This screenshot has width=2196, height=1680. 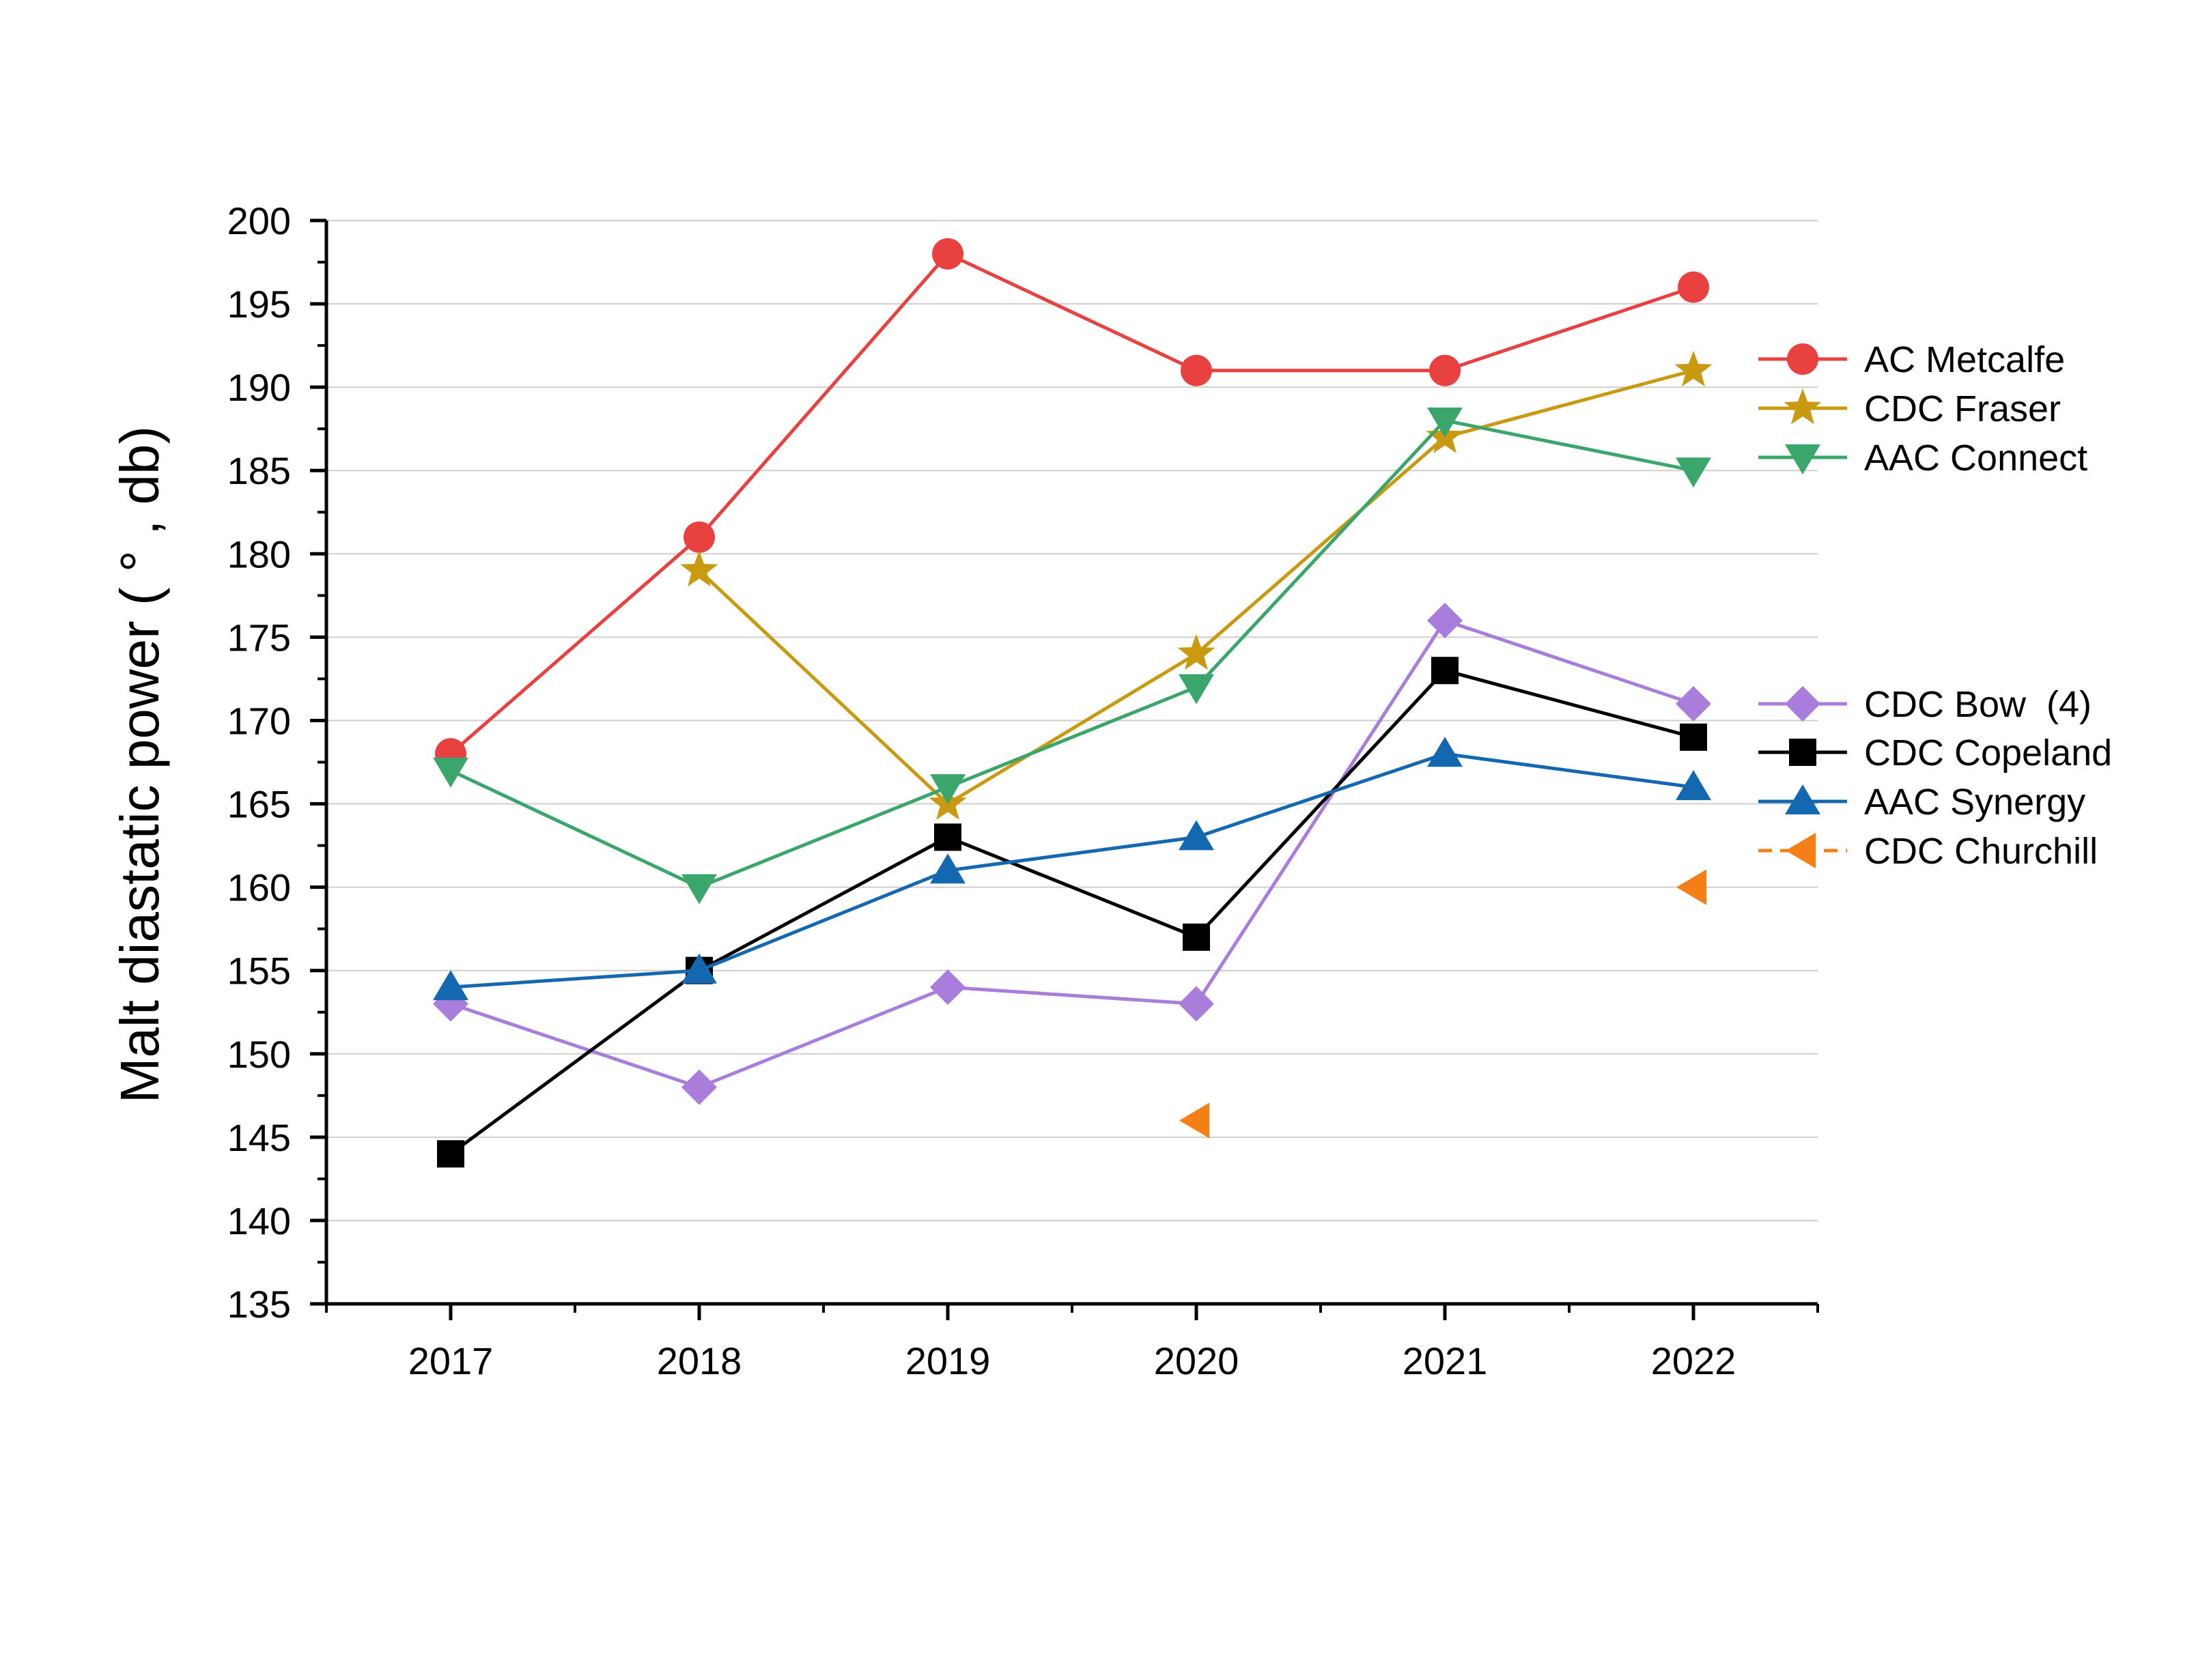 I want to click on series-aac-synergy, so click(x=1072, y=869).